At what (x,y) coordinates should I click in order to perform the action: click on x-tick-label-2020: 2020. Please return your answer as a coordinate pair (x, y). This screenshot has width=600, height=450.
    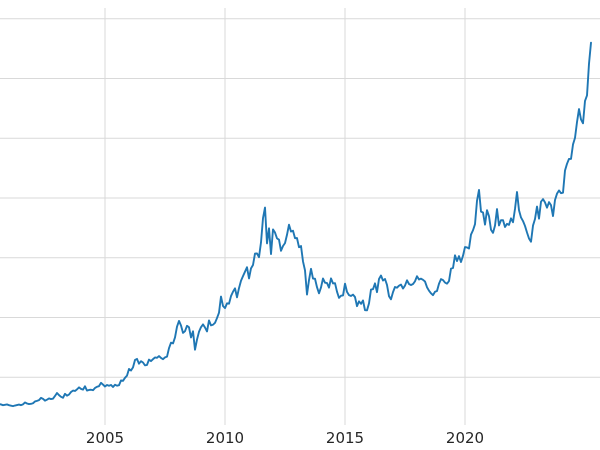
    Looking at the image, I should click on (465, 438).